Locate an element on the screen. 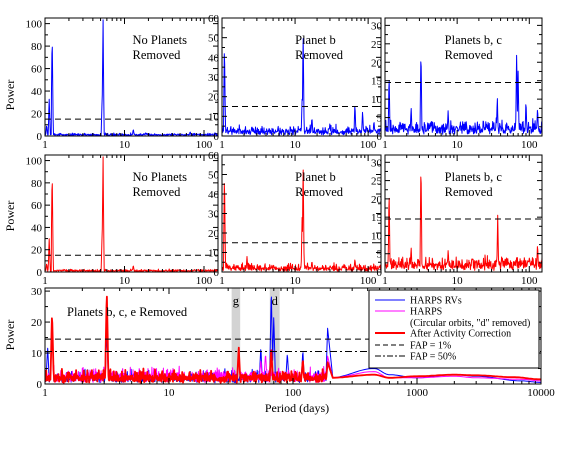  y-axis-label-middle: Power is located at coordinates (10, 216).